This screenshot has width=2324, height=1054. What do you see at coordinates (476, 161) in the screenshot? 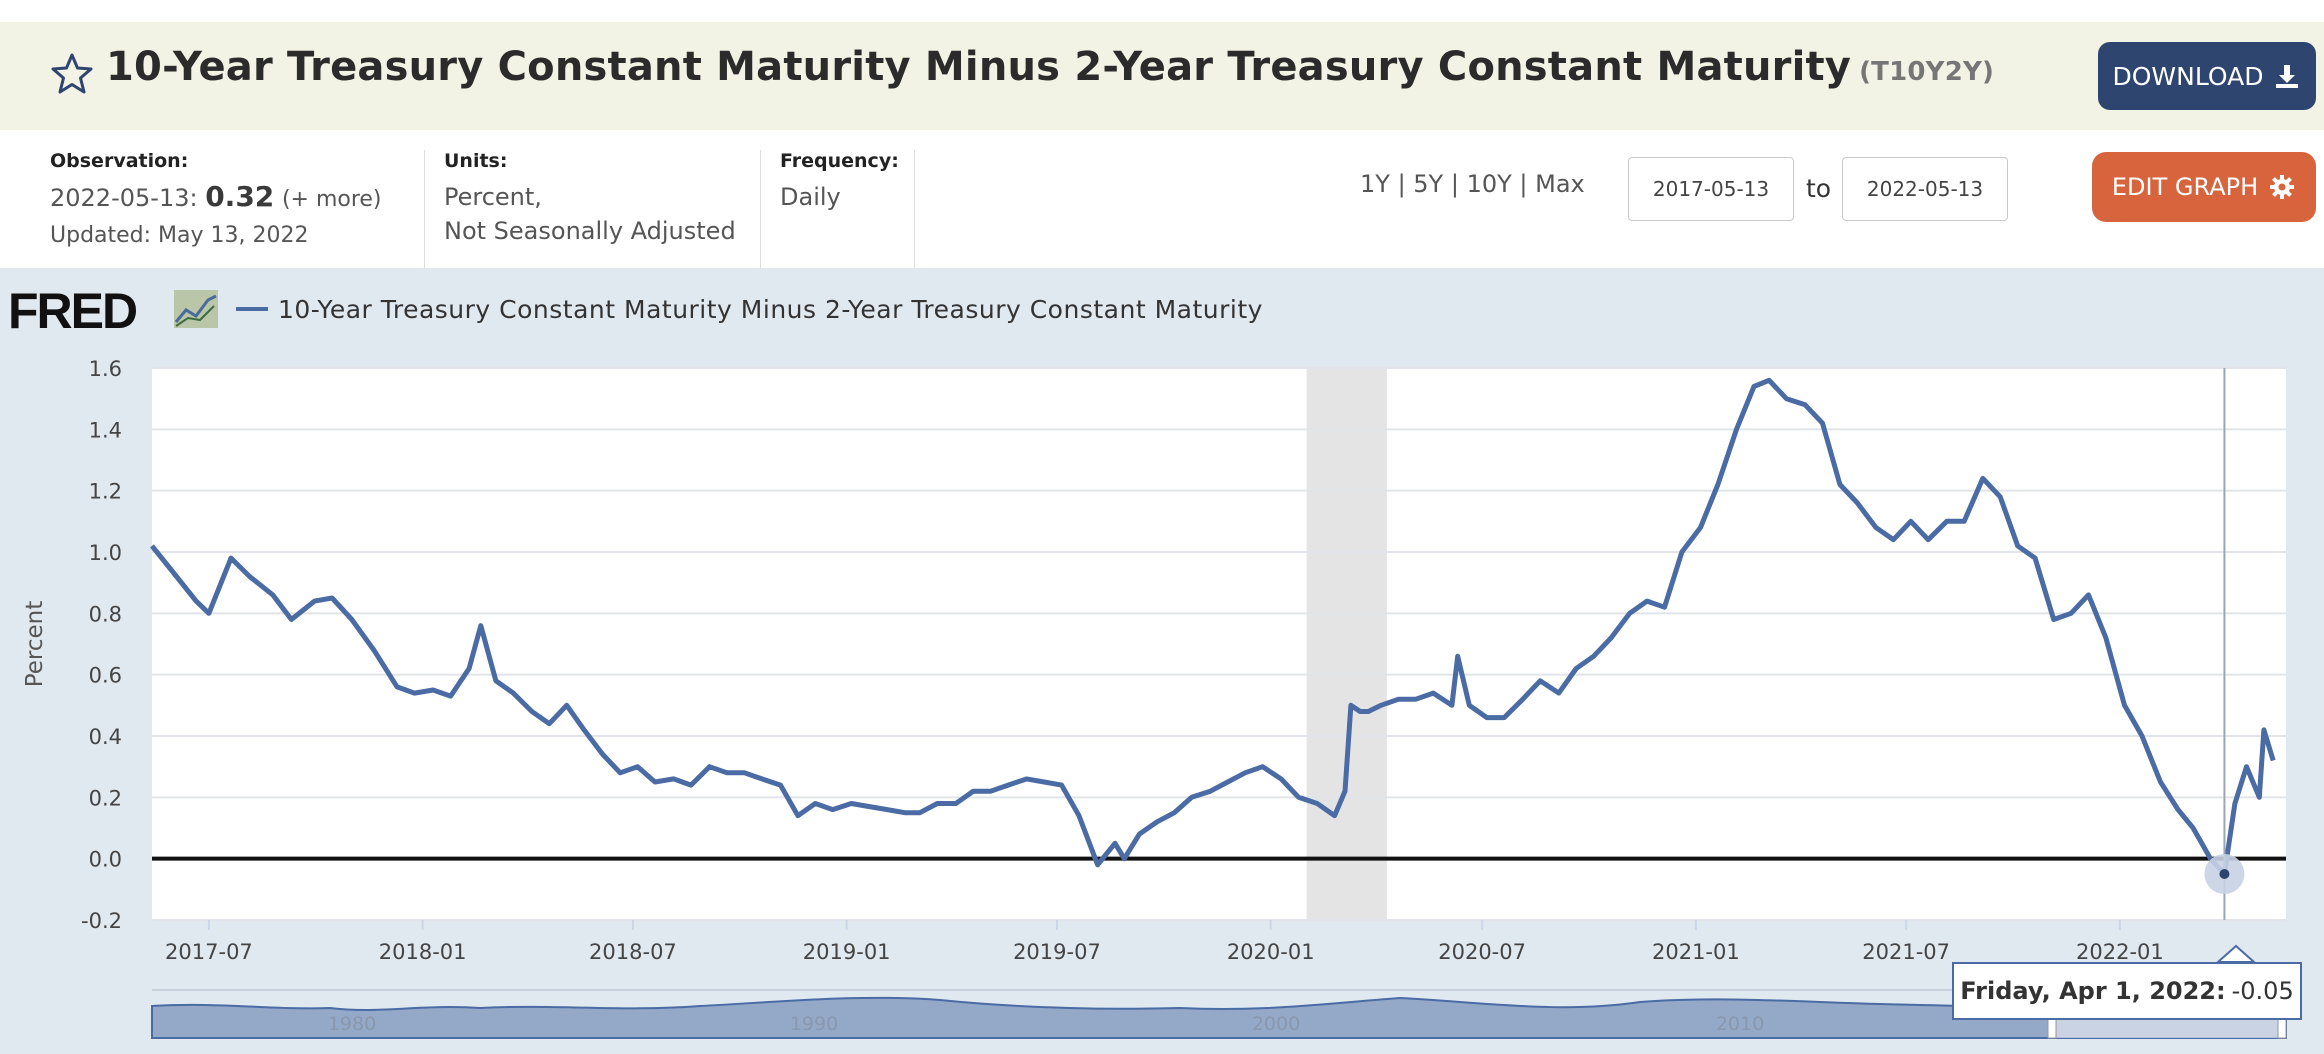
I see `units-label: Units:` at bounding box center [476, 161].